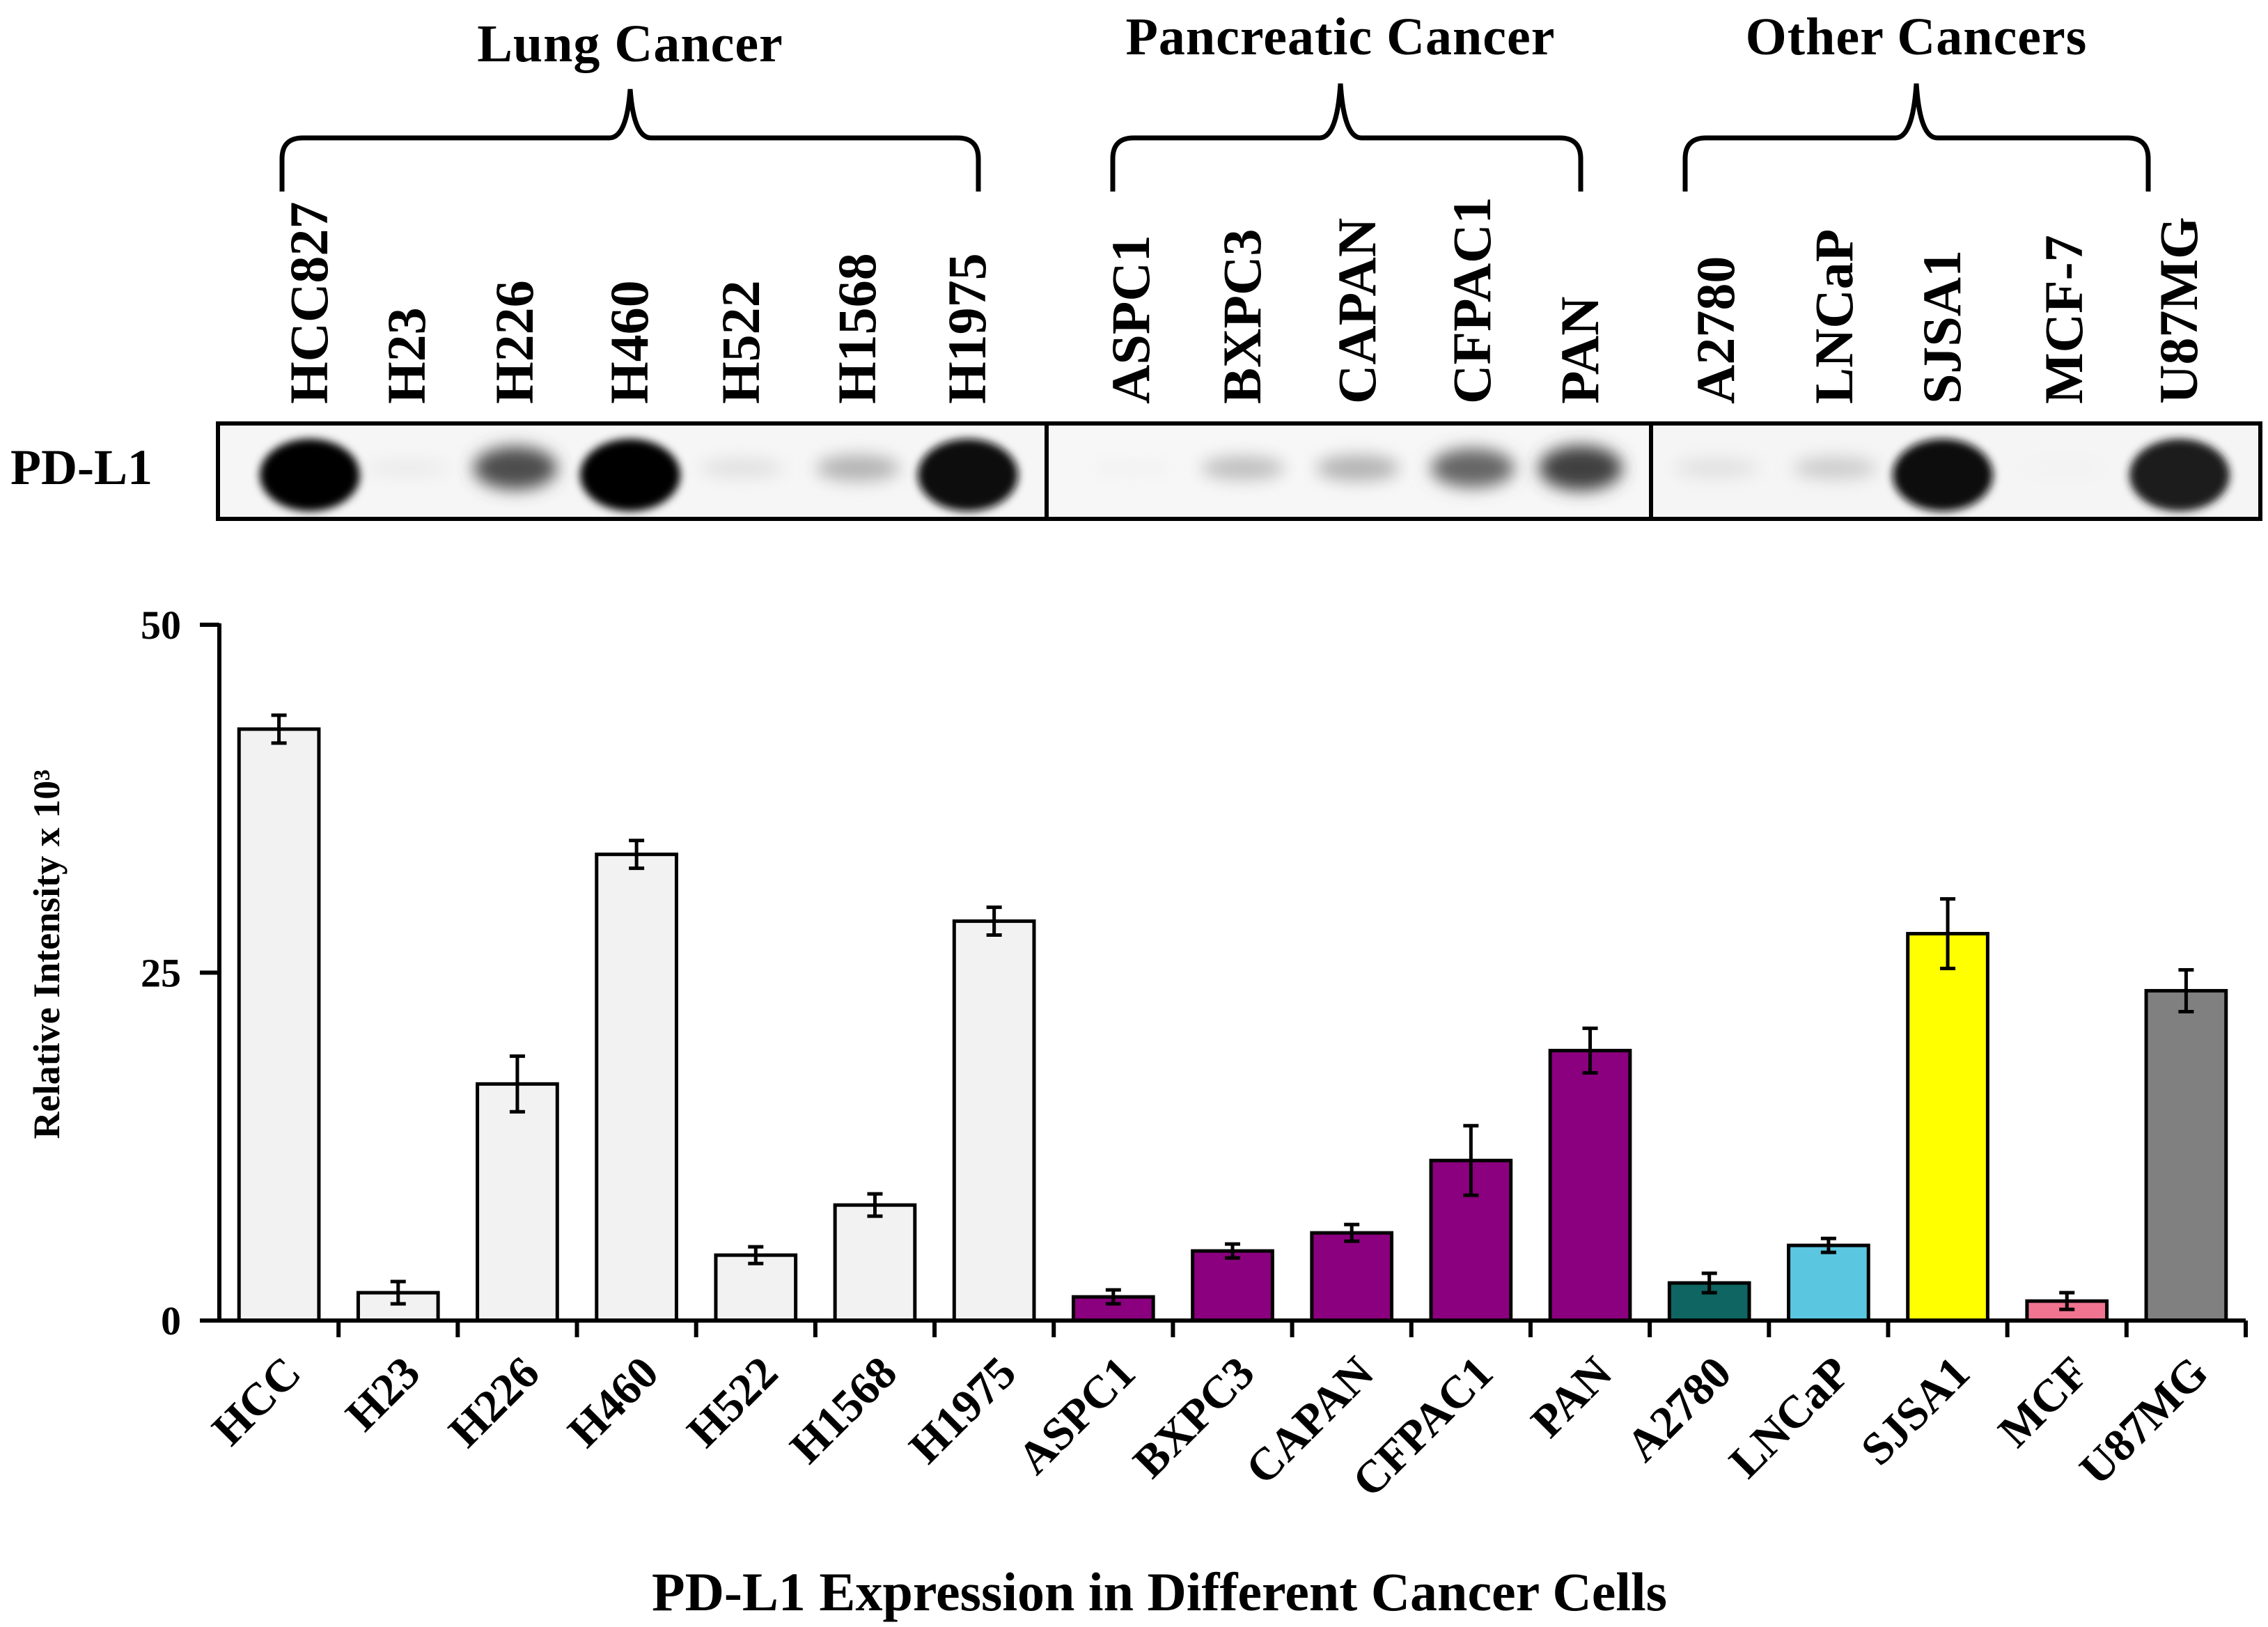 The image size is (2268, 1627). Describe the element at coordinates (1130, 319) in the screenshot. I see `lane-label-ASPC1: ASPC1` at that location.